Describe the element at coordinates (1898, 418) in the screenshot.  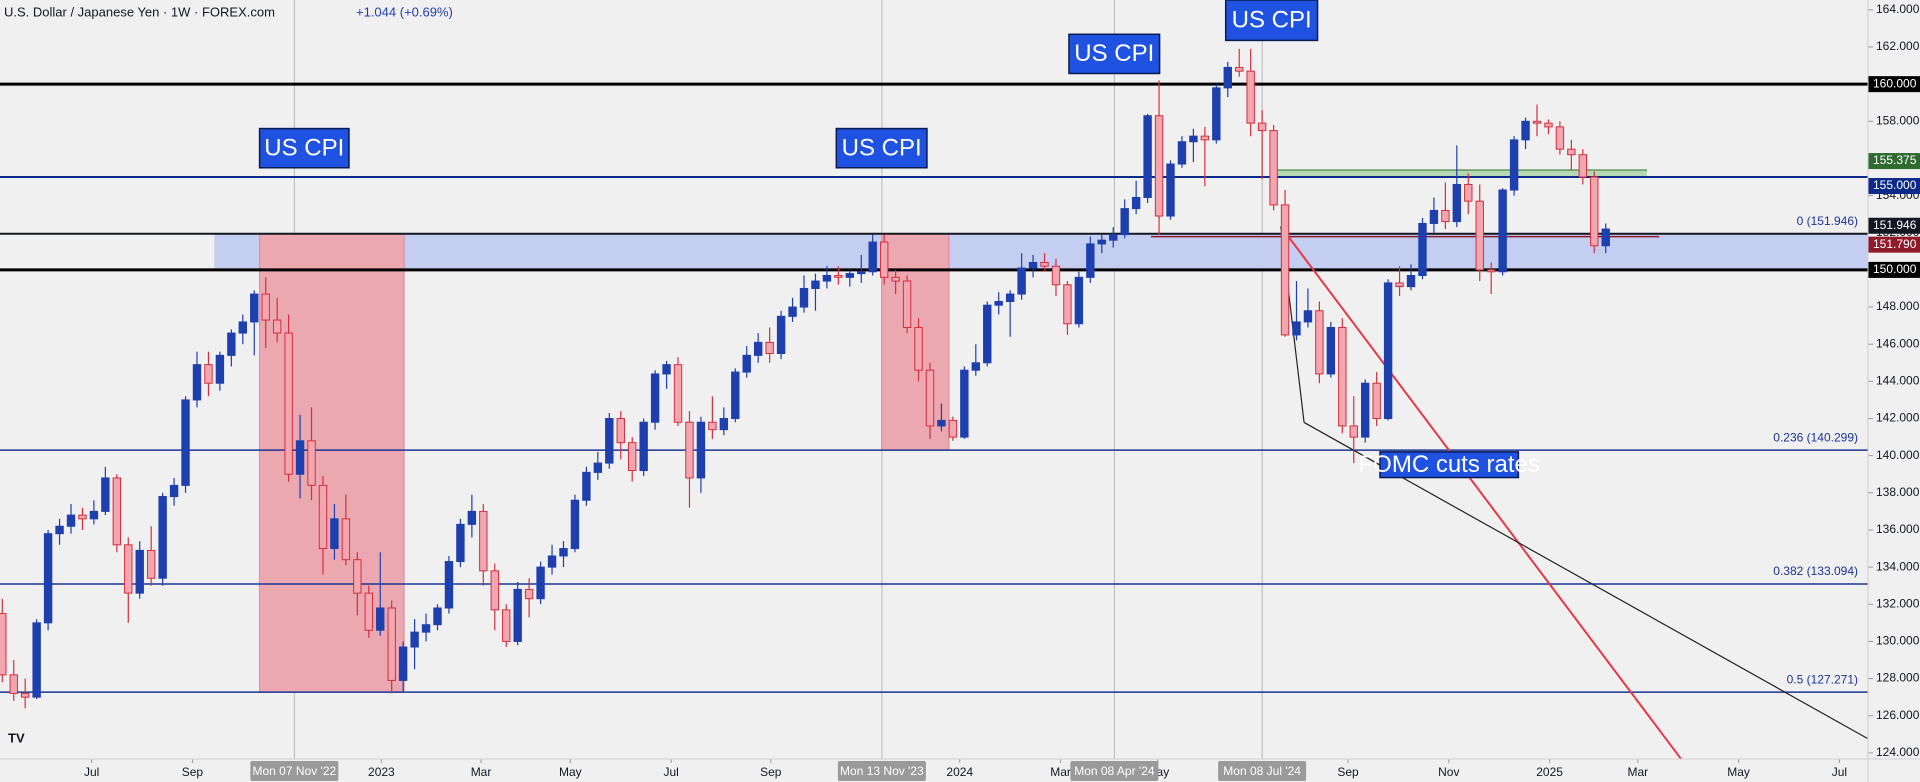
I see `y-tick-label: 142.000` at that location.